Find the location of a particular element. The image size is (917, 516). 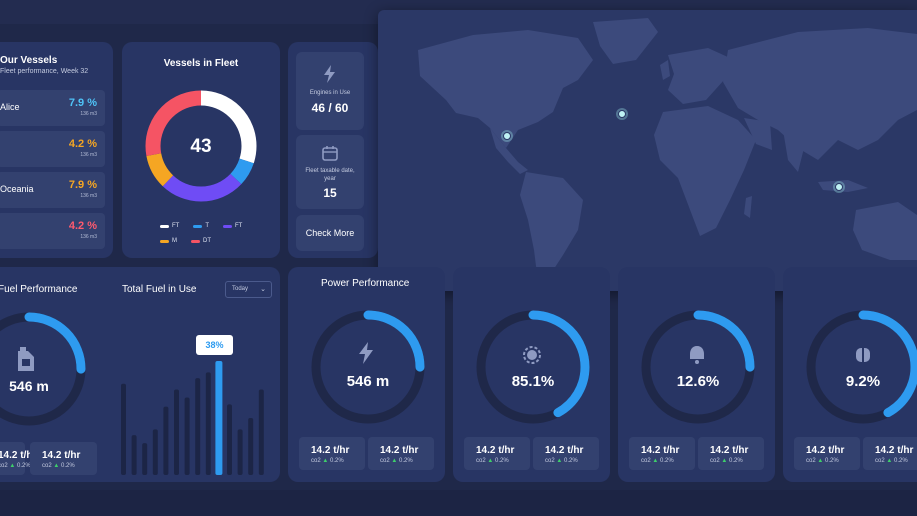

total-fuel-title: Total Fuel in Use is located at coordinates (159, 289).